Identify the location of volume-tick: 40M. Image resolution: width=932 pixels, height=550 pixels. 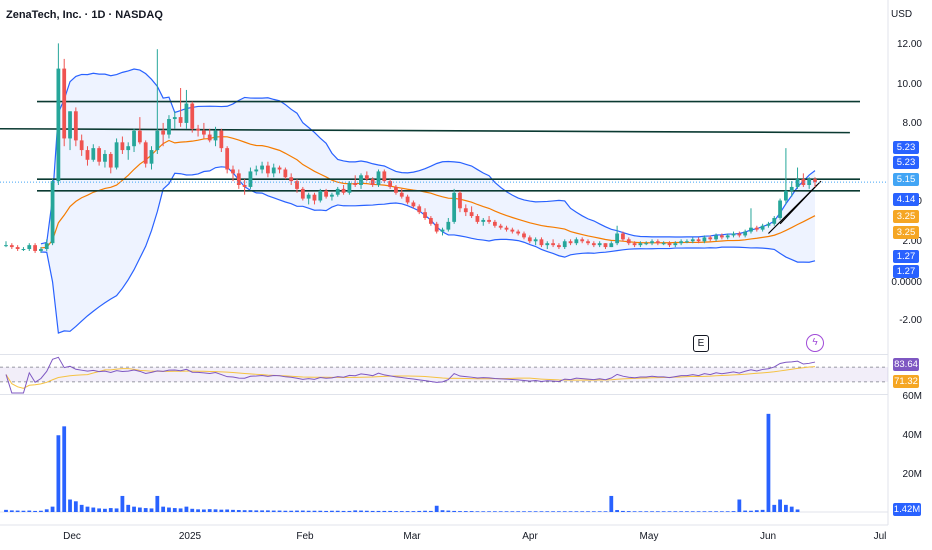
(912, 435).